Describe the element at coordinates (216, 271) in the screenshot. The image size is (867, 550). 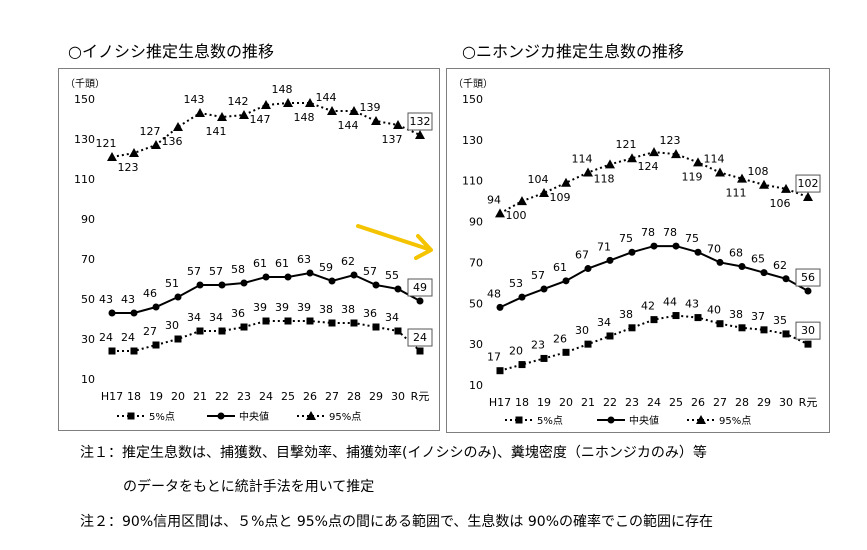
I see `data-label: 57` at that location.